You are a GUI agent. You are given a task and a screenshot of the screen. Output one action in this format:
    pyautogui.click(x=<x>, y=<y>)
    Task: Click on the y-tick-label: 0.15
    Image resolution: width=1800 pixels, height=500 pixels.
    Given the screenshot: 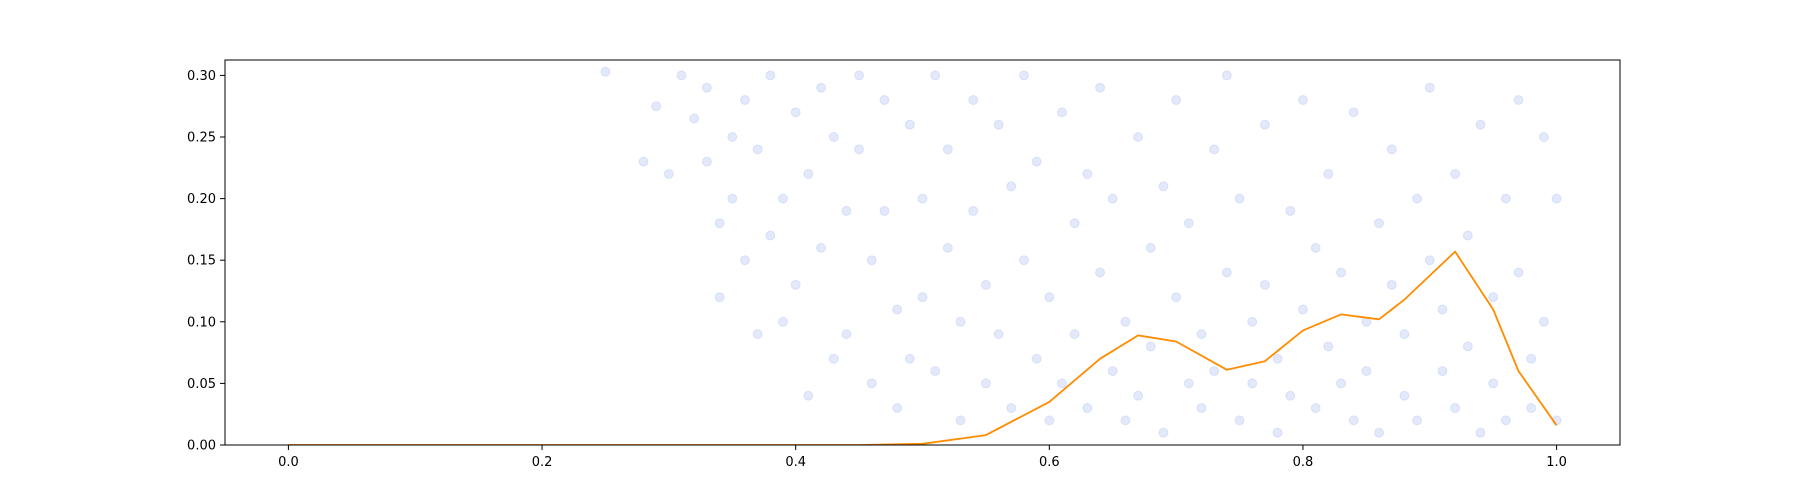 What is the action you would take?
    pyautogui.click(x=201, y=261)
    